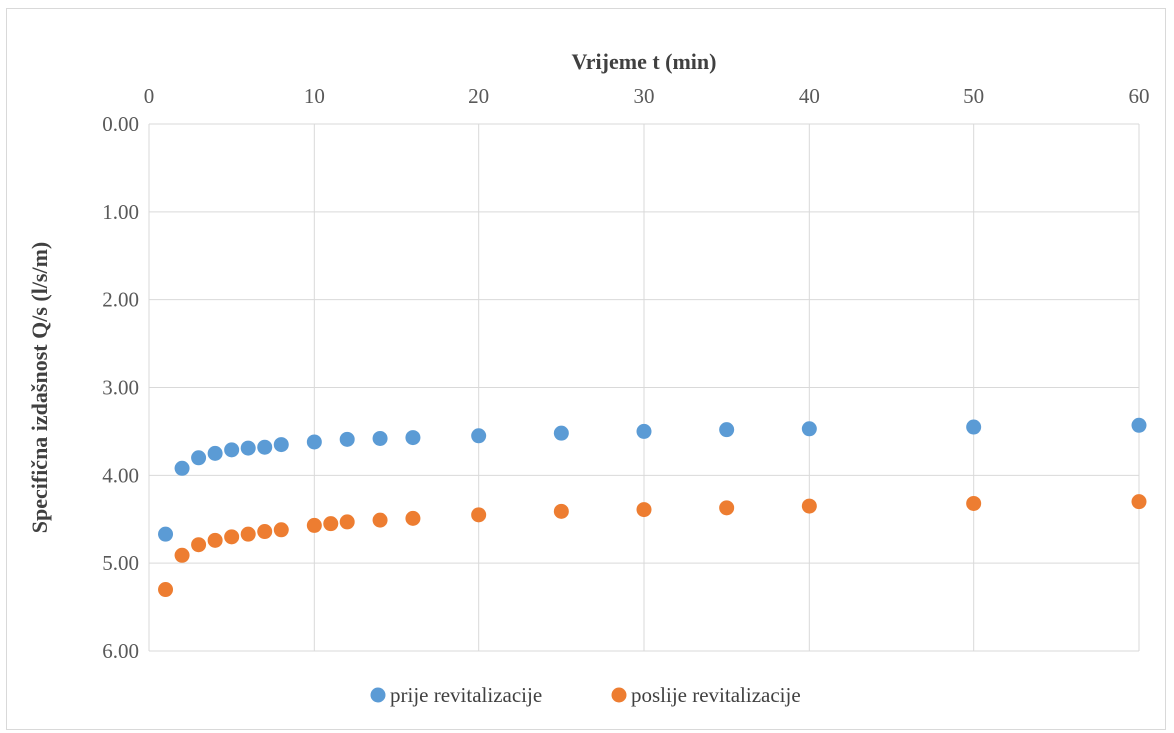  Describe the element at coordinates (120, 212) in the screenshot. I see `y-tick-label: 1.00` at that location.